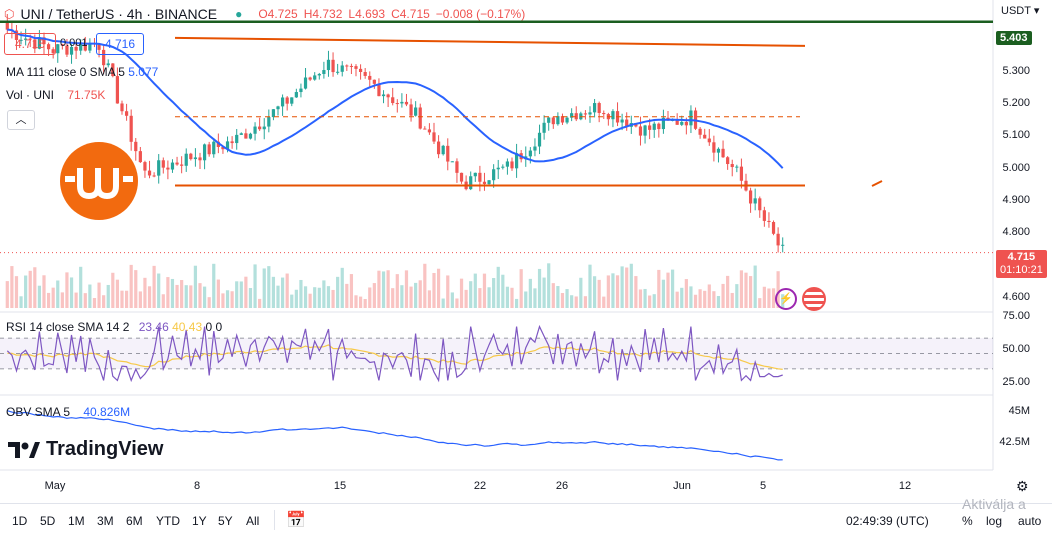  What do you see at coordinates (114, 327) in the screenshot?
I see `rsi-legend: RSI 14 close SMA 14 2 23.46 40.43 0 0` at bounding box center [114, 327].